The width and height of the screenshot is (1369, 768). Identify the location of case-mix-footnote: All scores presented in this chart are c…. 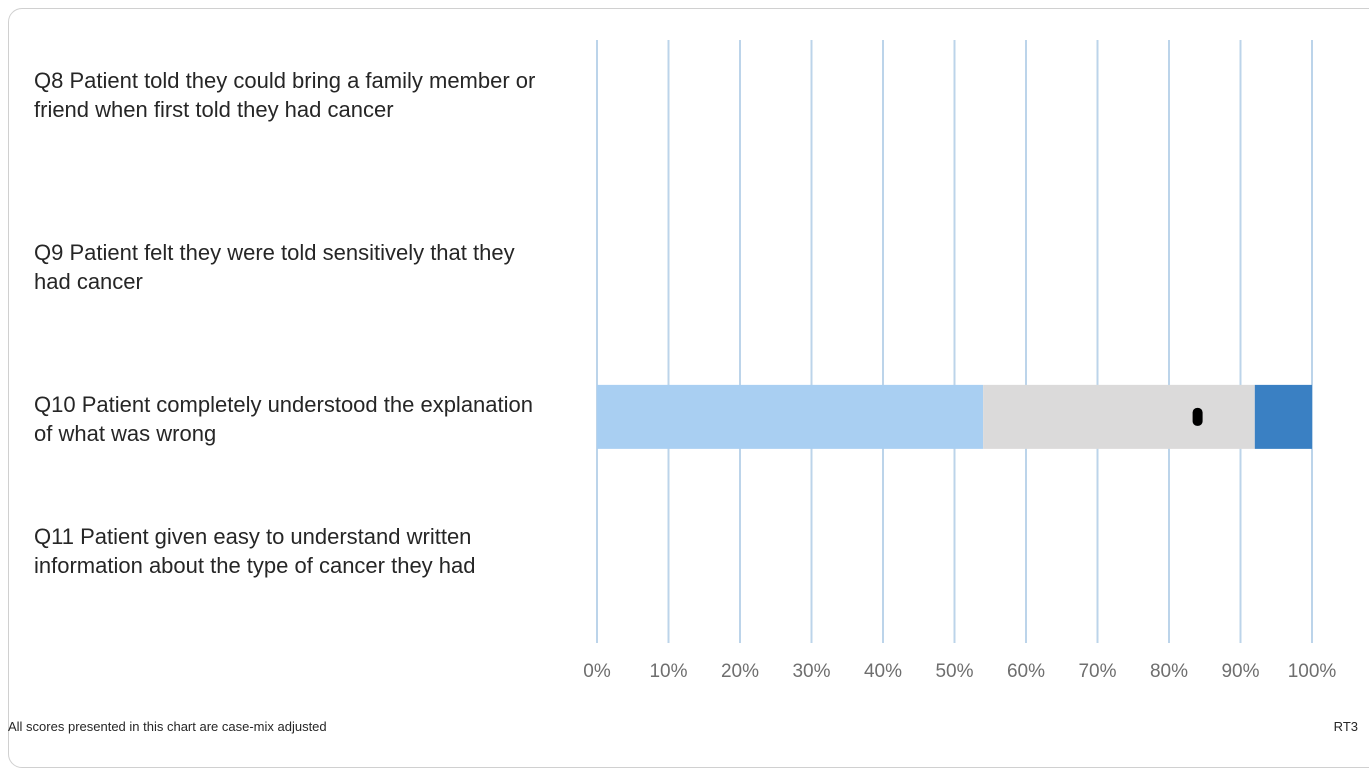
(167, 726).